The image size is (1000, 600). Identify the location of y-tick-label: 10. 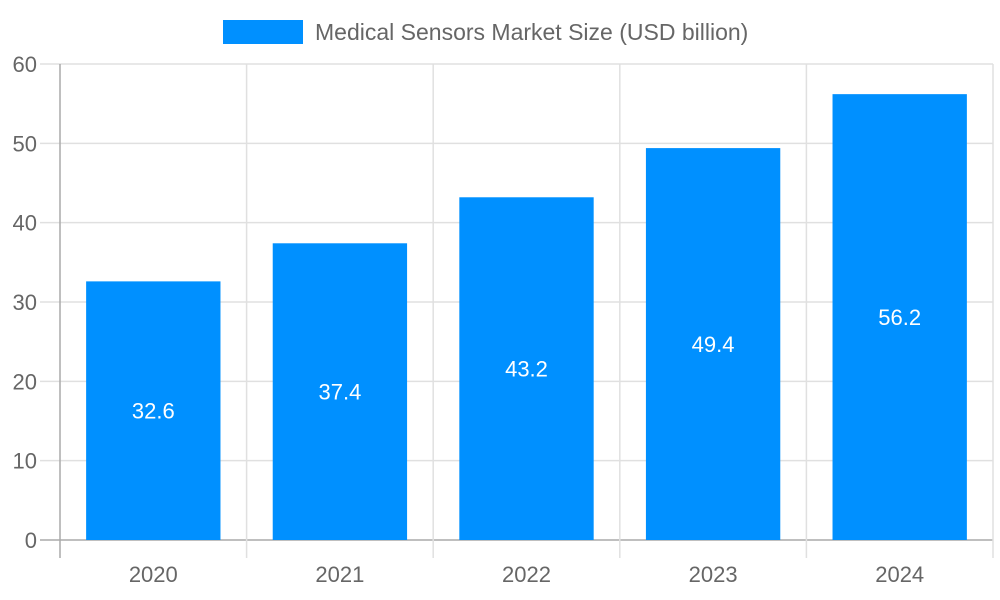
(25, 461).